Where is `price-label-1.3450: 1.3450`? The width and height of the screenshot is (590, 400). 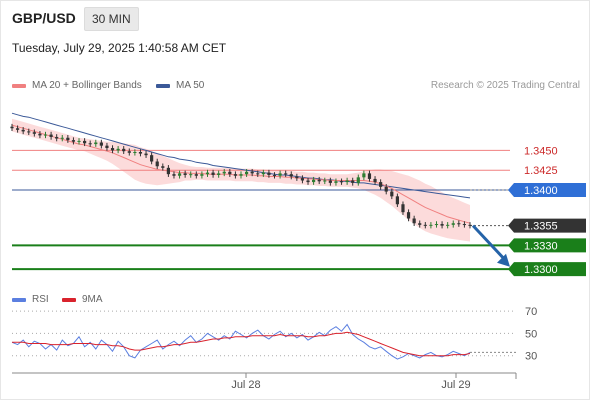 price-label-1.3450: 1.3450 is located at coordinates (541, 151).